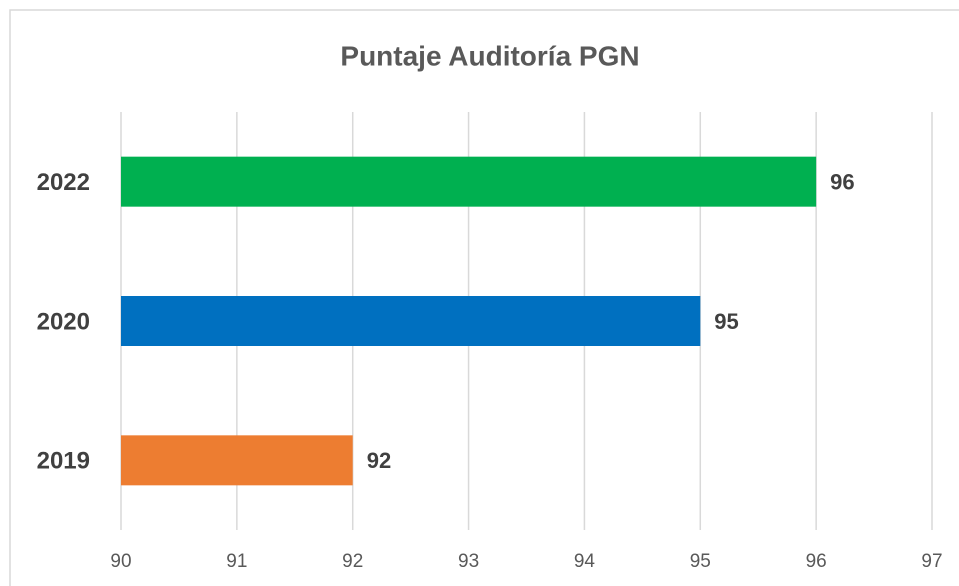 This screenshot has height=586, width=959. Describe the element at coordinates (842, 181) in the screenshot. I see `data-label: 96` at that location.